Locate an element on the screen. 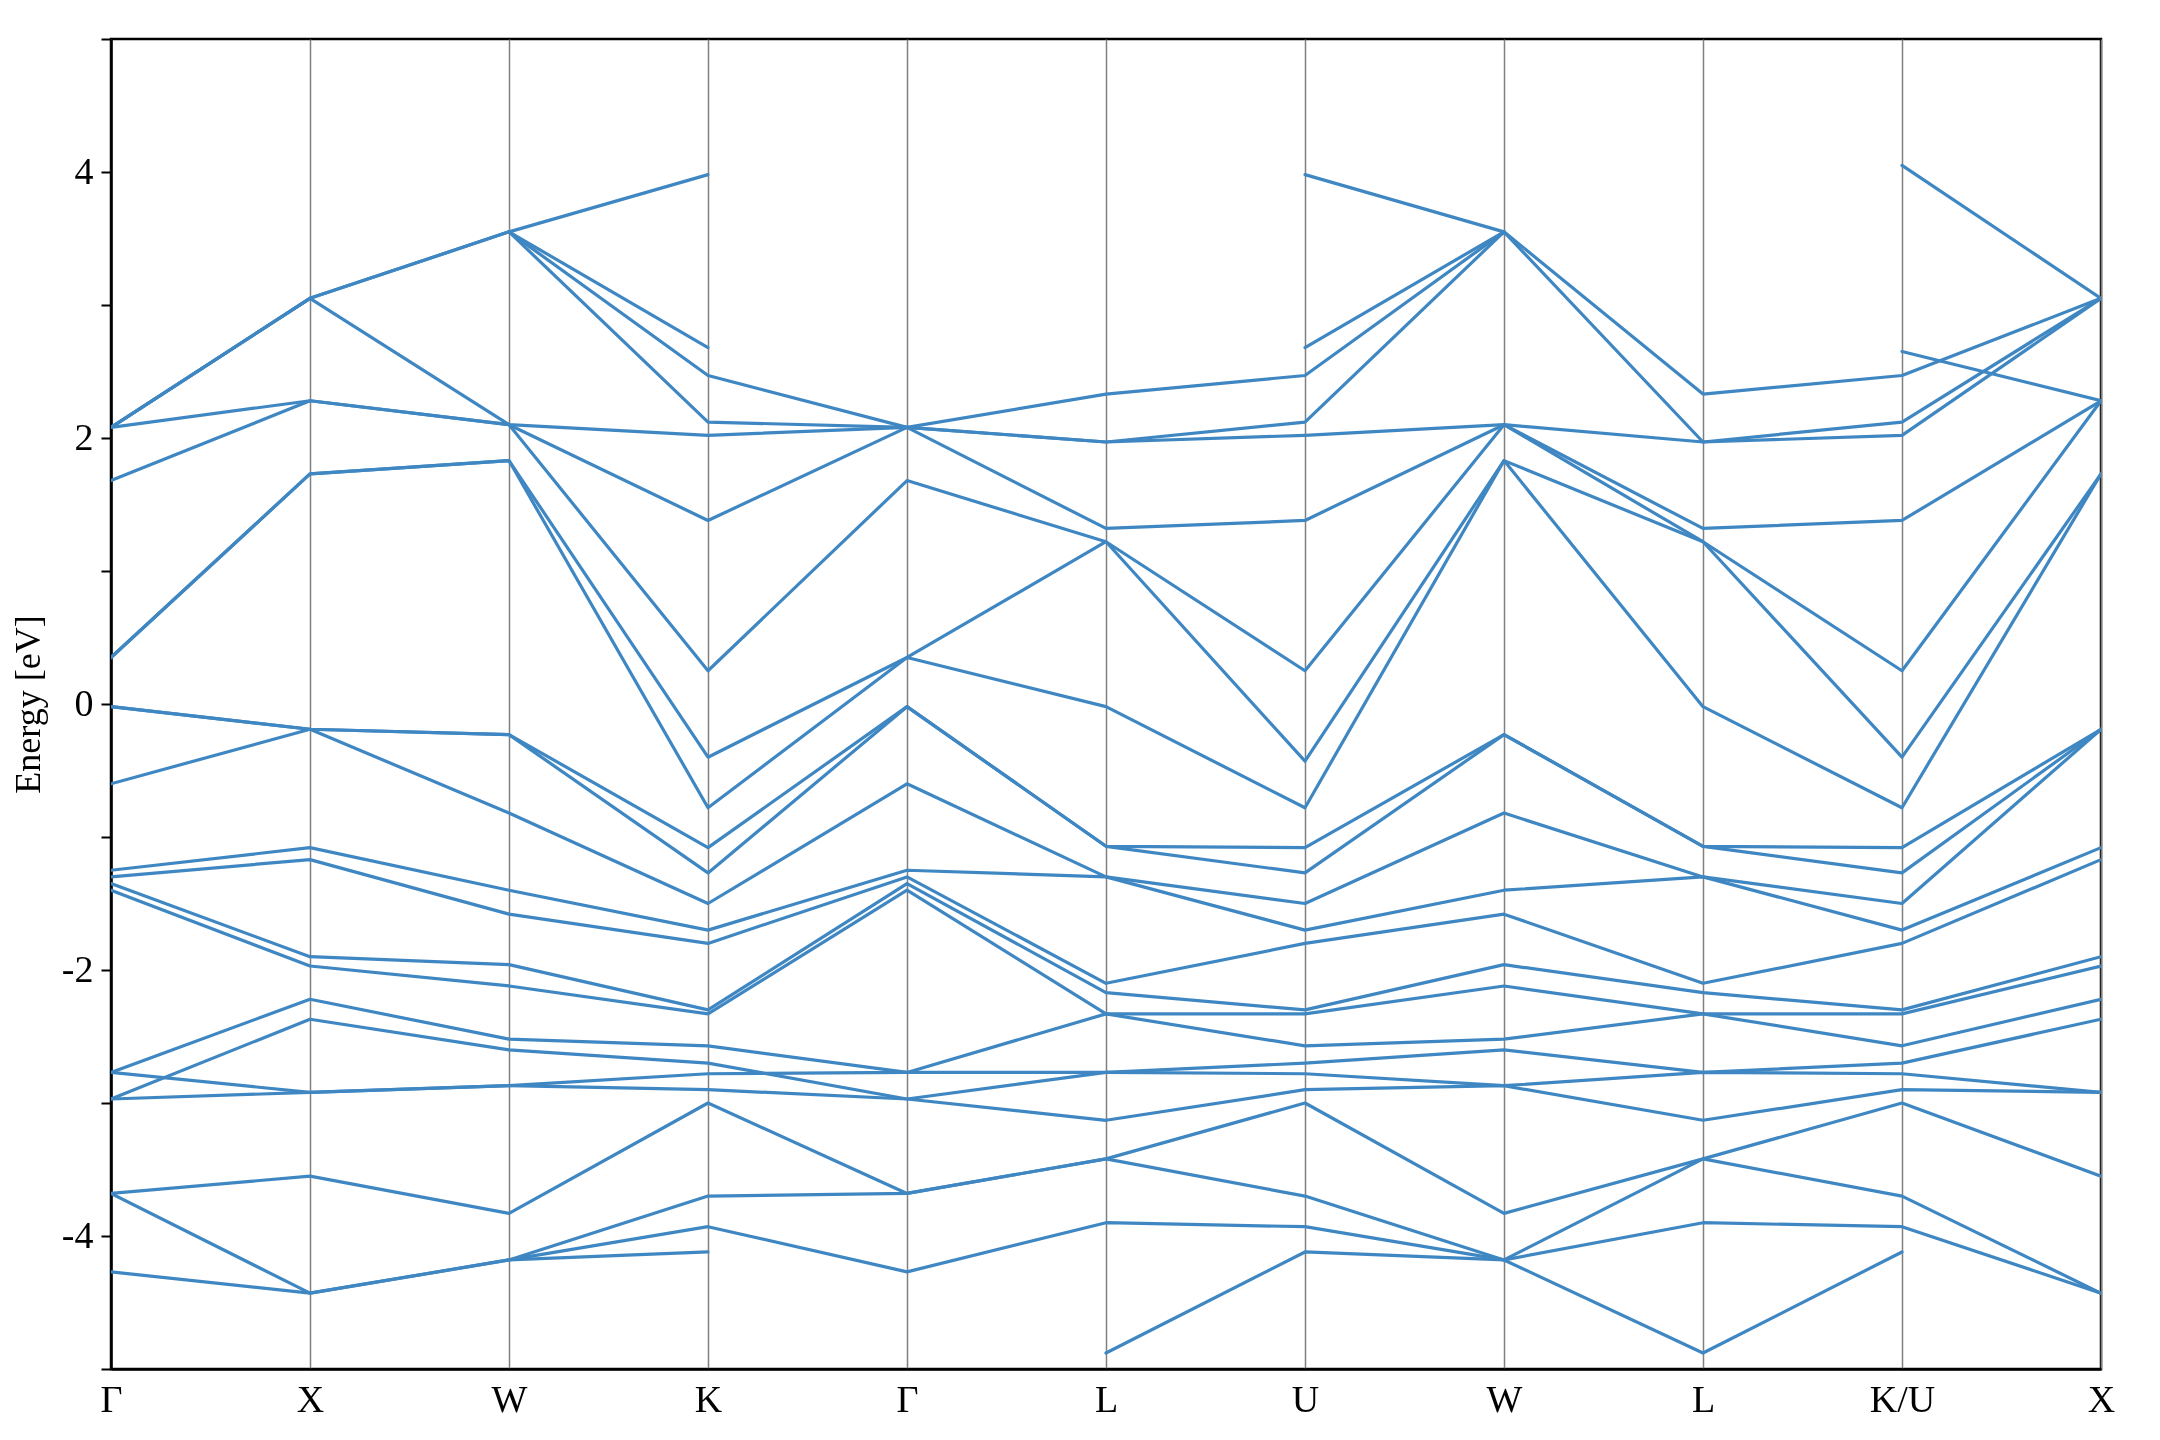 The width and height of the screenshot is (2160, 1440). y-tick-label: 2 is located at coordinates (84, 436).